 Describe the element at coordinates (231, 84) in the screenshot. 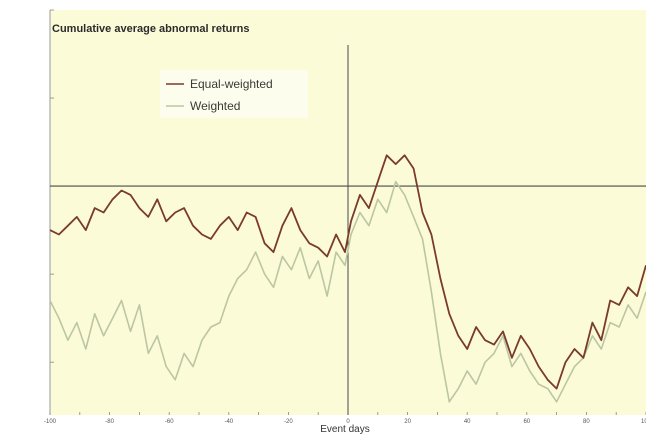

I see `legend-label-equal-weighted: Equal-weighted` at that location.